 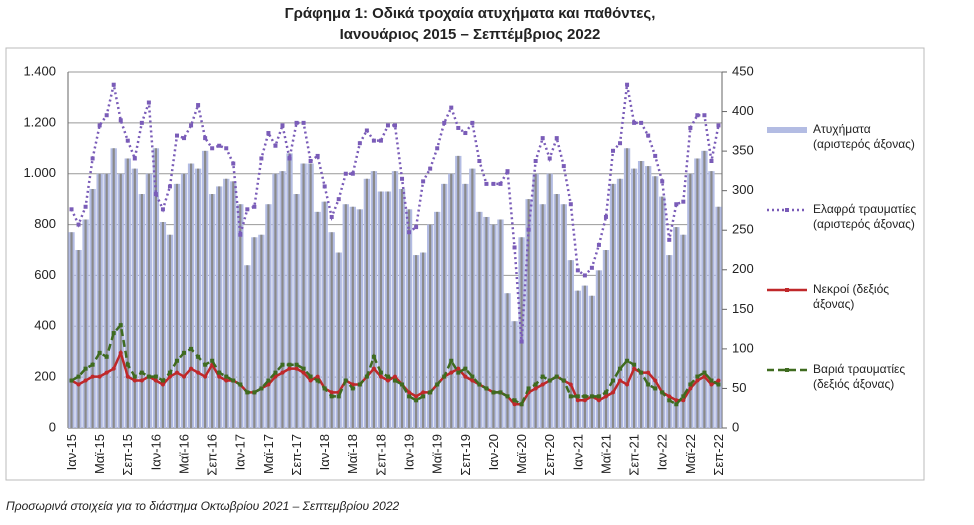 I want to click on y2-tick-label: 400, so click(x=743, y=110).